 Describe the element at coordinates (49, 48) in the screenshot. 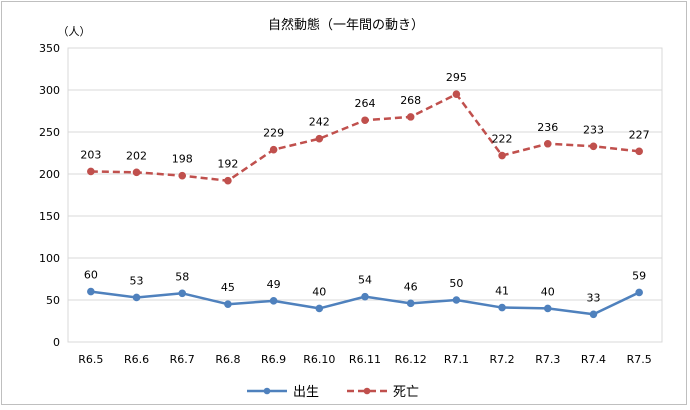

I see `y-tick-label: 350` at that location.